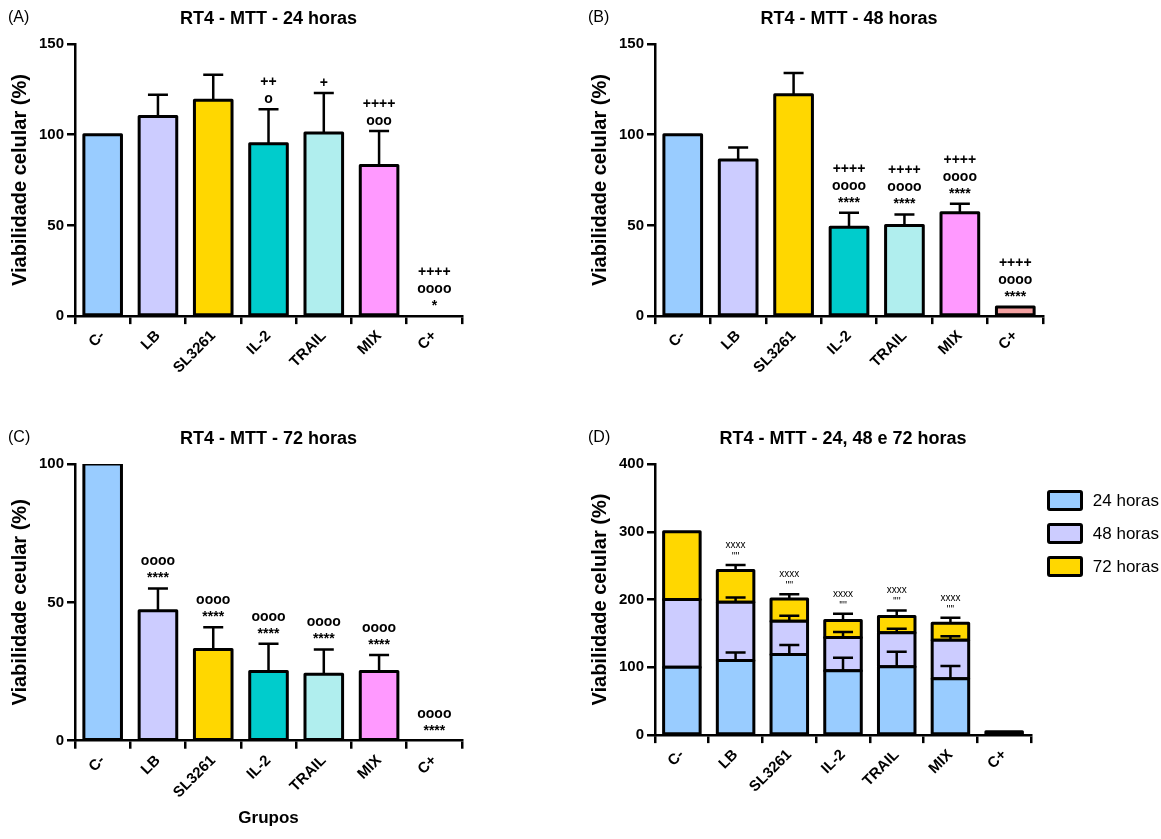  Describe the element at coordinates (599, 16) in the screenshot. I see `text: (B)` at that location.